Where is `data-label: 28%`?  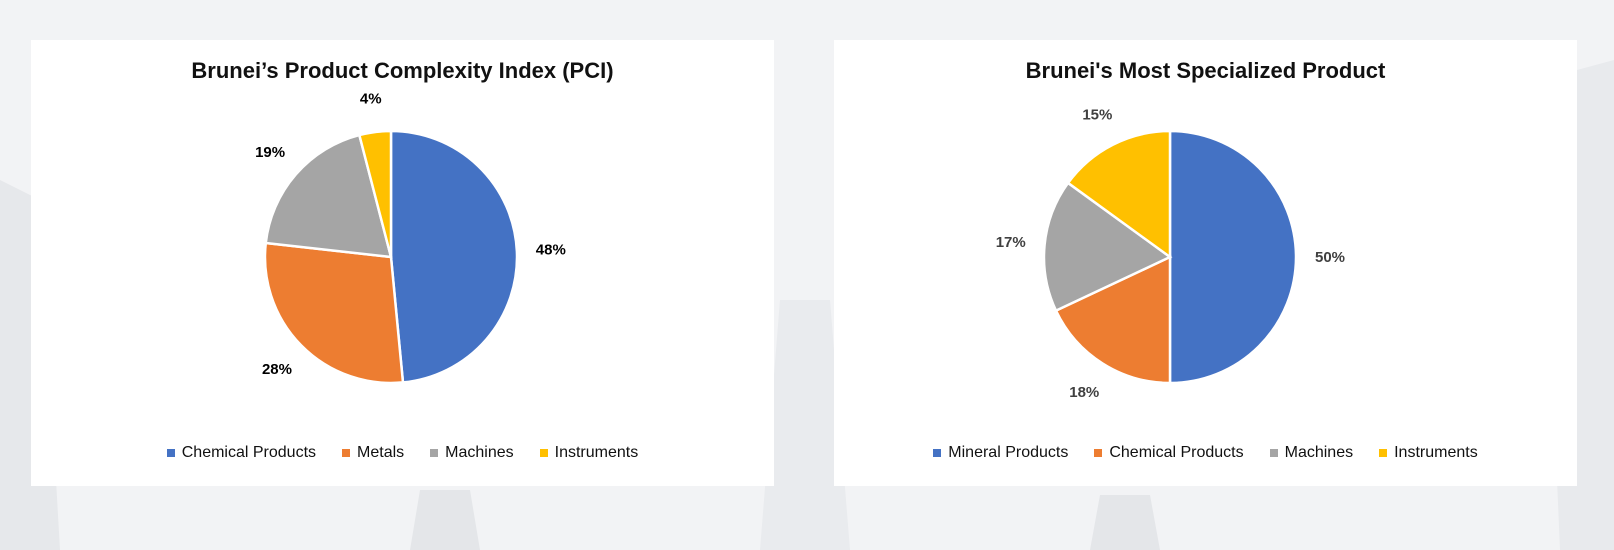
data-label: 28% is located at coordinates (277, 369).